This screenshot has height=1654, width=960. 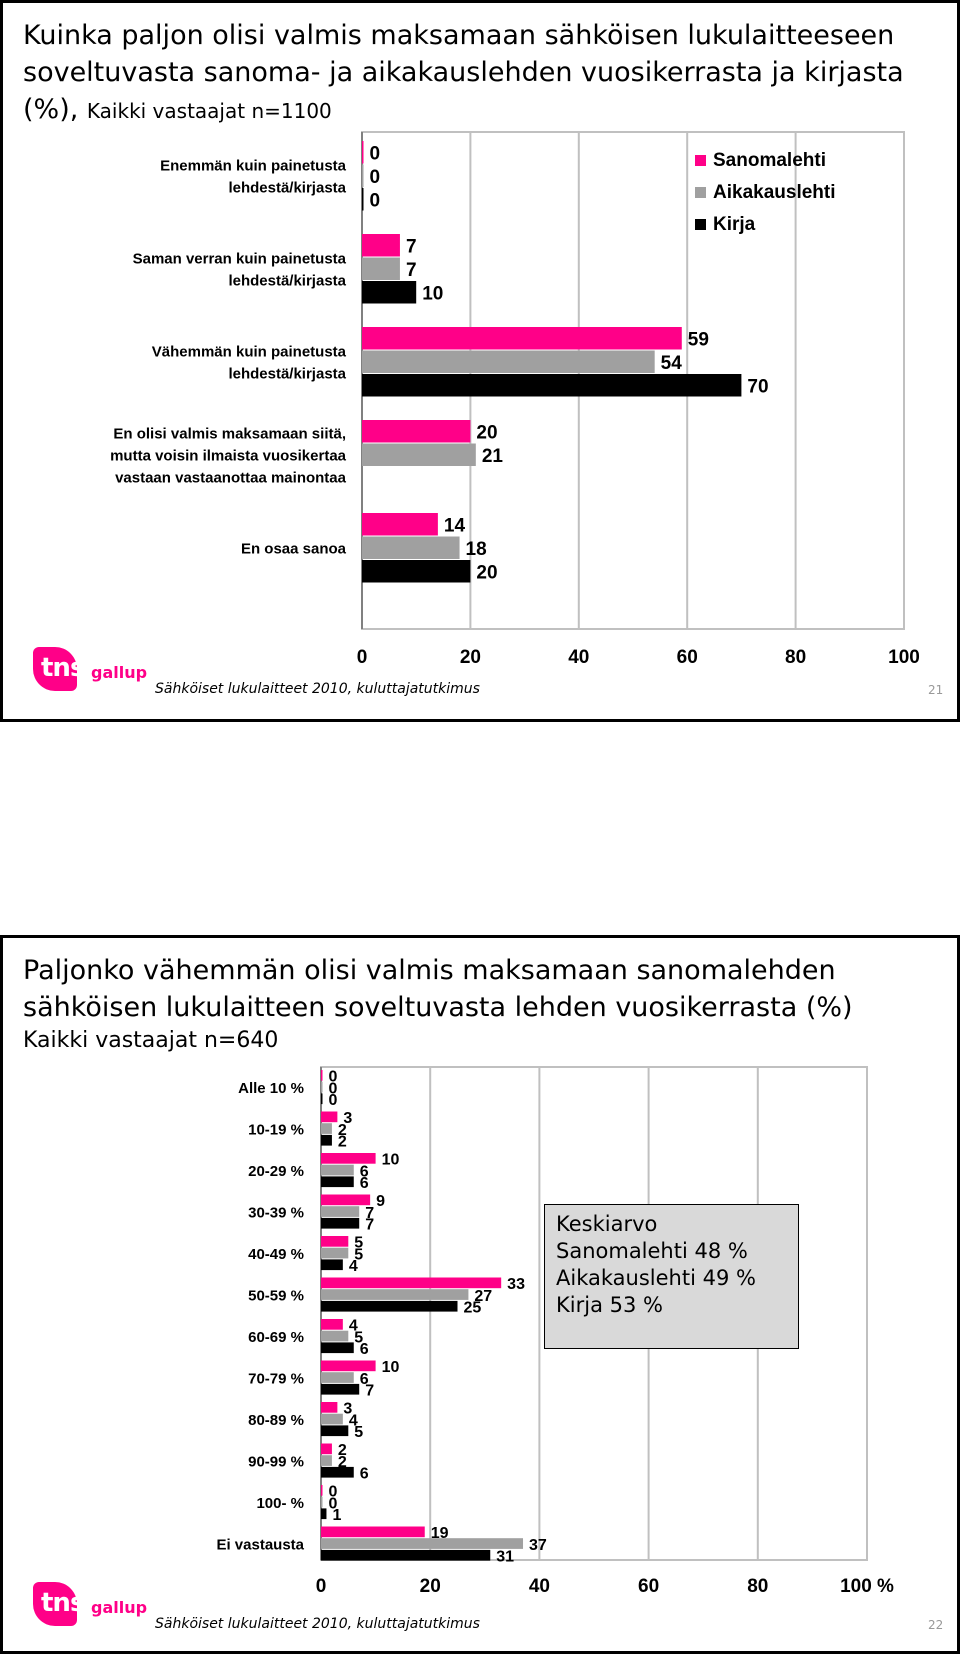 I want to click on category-label: Alle 10 %, so click(x=271, y=1088).